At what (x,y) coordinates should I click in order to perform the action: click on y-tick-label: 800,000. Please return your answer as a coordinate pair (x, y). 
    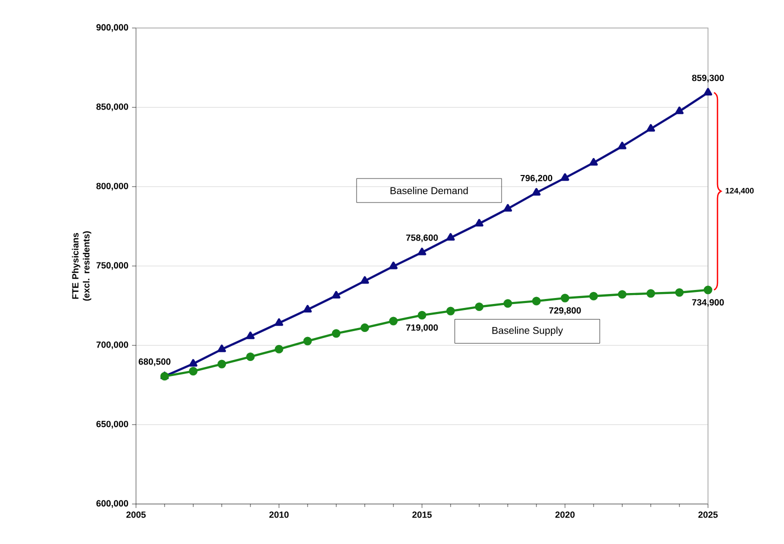
    Looking at the image, I should click on (112, 186).